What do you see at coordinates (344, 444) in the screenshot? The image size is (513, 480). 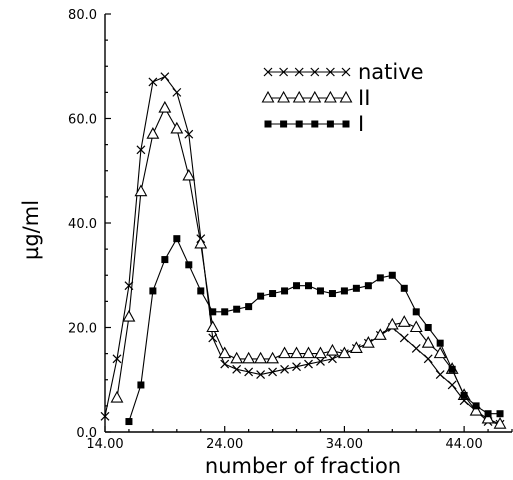 I see `x-tick-label: 34.00` at bounding box center [344, 444].